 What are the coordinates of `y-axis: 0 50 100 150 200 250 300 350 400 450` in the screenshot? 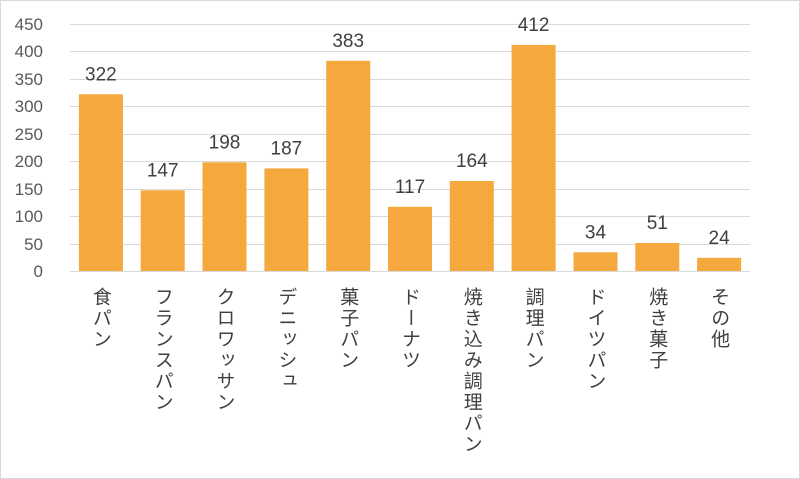 It's located at (29, 148).